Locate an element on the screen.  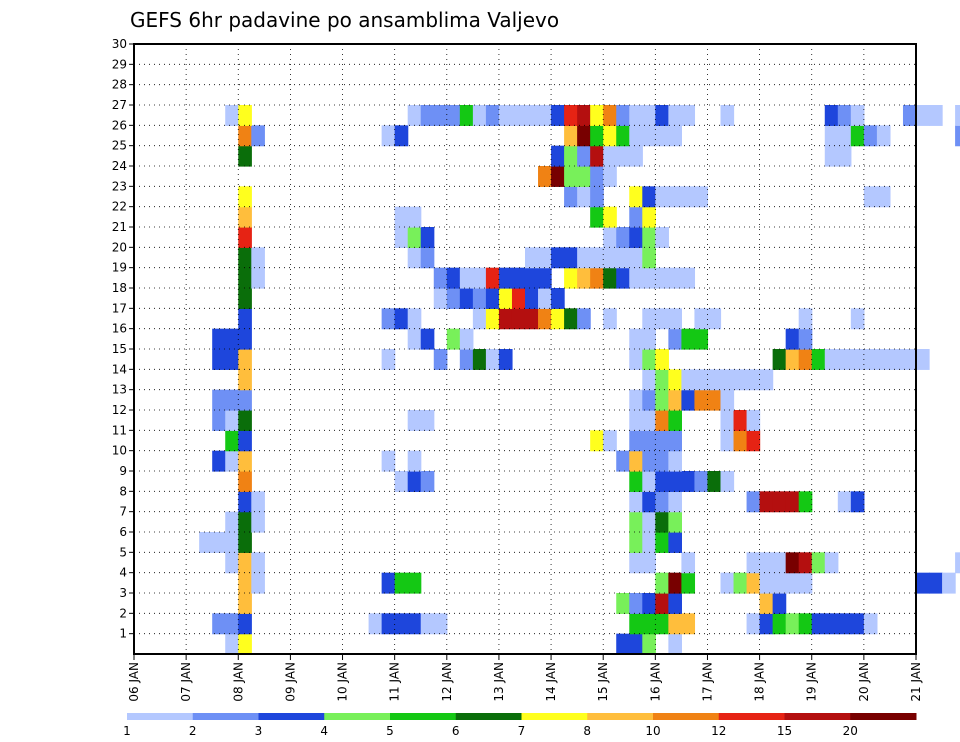
y-tick-label: 24 is located at coordinates (119, 166).